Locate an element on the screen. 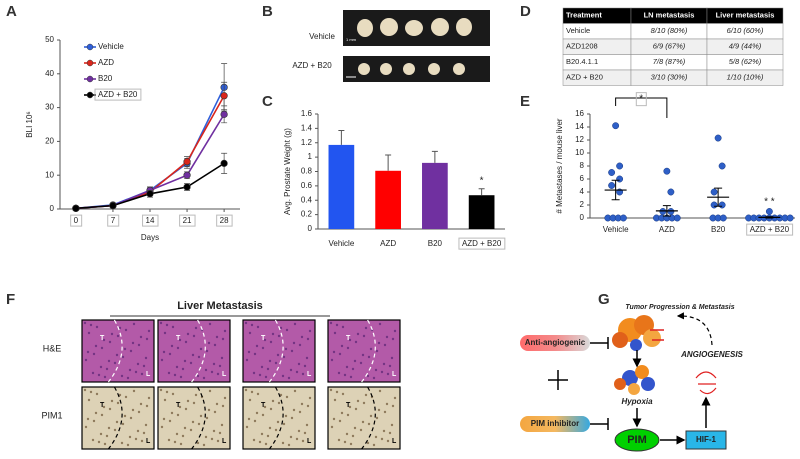  y-tick-label: 50 is located at coordinates (49, 39).